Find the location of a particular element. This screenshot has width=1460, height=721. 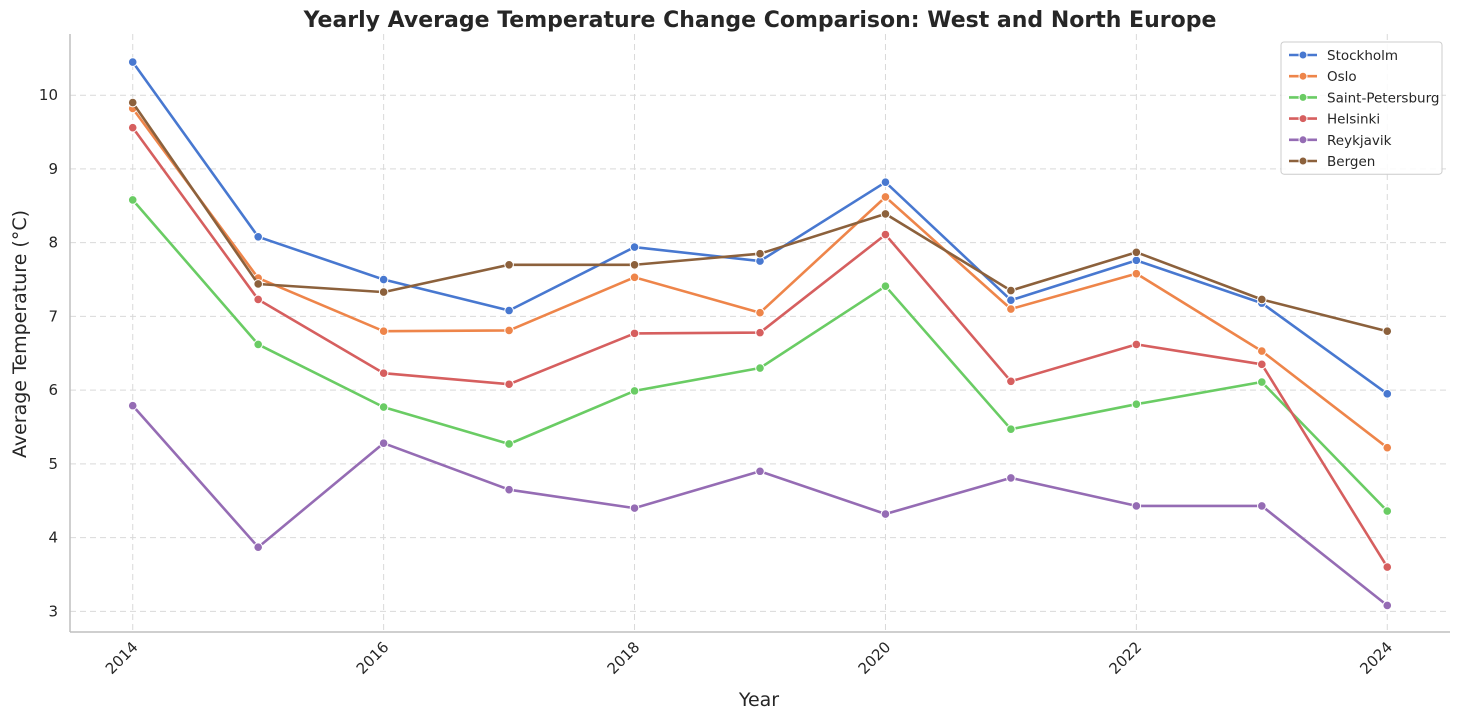

y-tick-label: 3 is located at coordinates (53, 611).